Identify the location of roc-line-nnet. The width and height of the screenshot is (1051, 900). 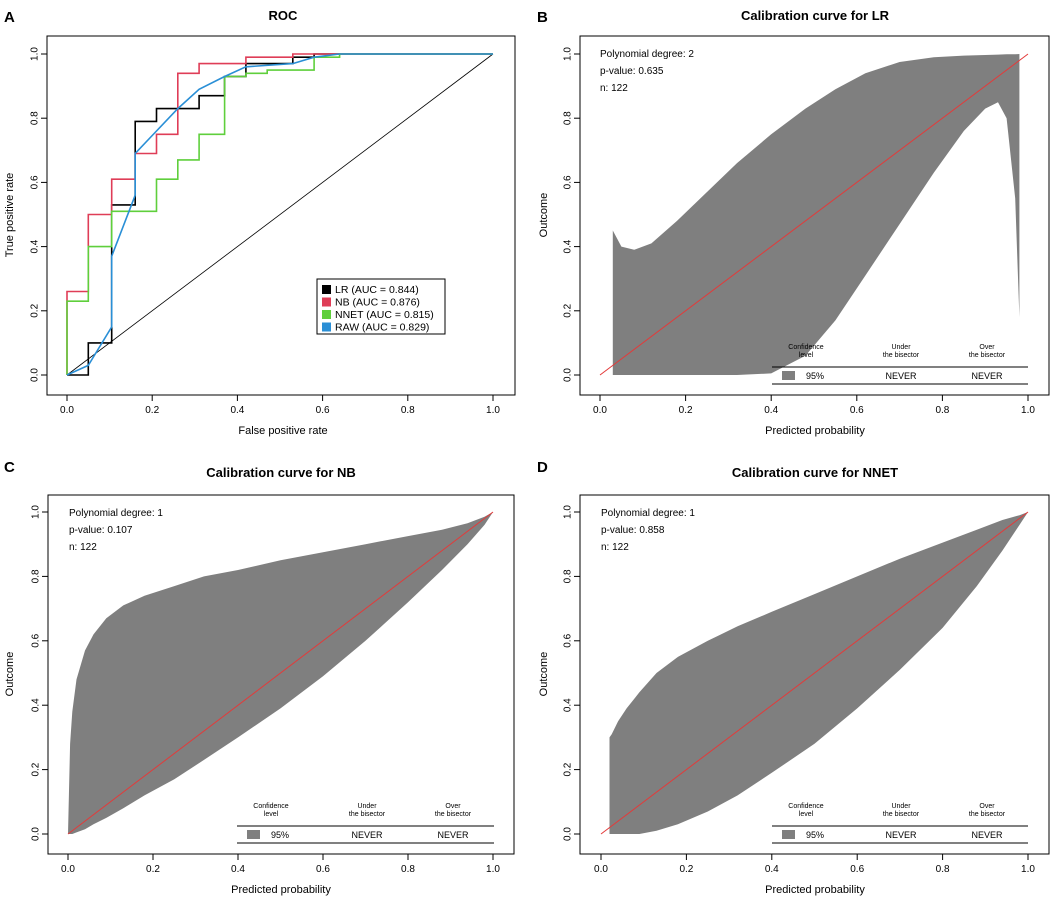
(279, 214).